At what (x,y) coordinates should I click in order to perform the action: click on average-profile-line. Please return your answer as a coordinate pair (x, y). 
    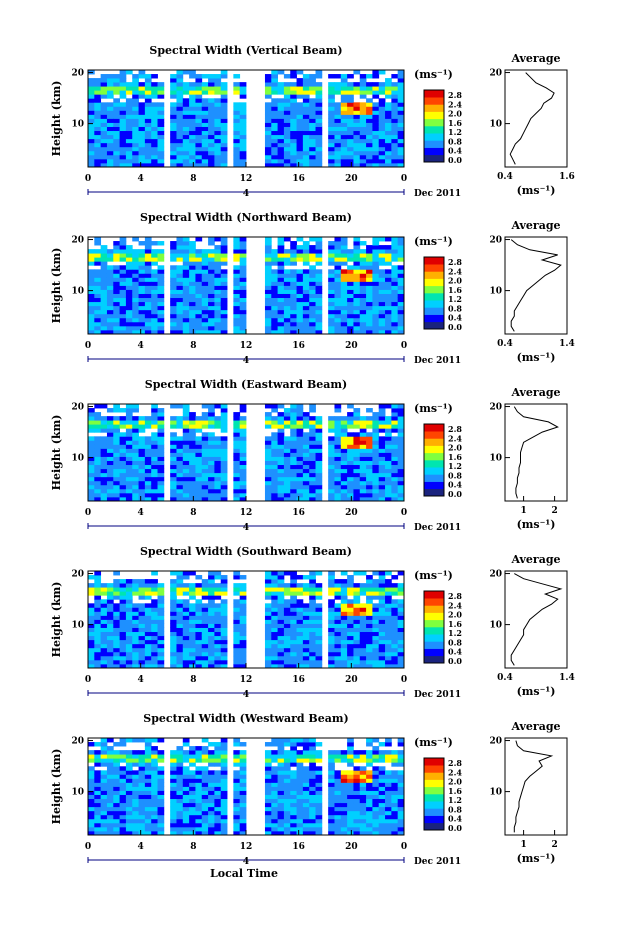
    Looking at the image, I should click on (536, 452).